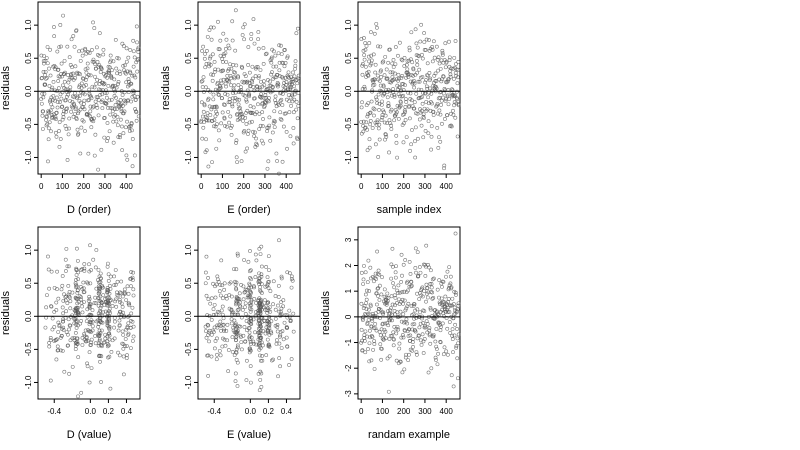 The width and height of the screenshot is (800, 450). What do you see at coordinates (188, 250) in the screenshot?
I see `y-tick-label: 1.0` at bounding box center [188, 250].